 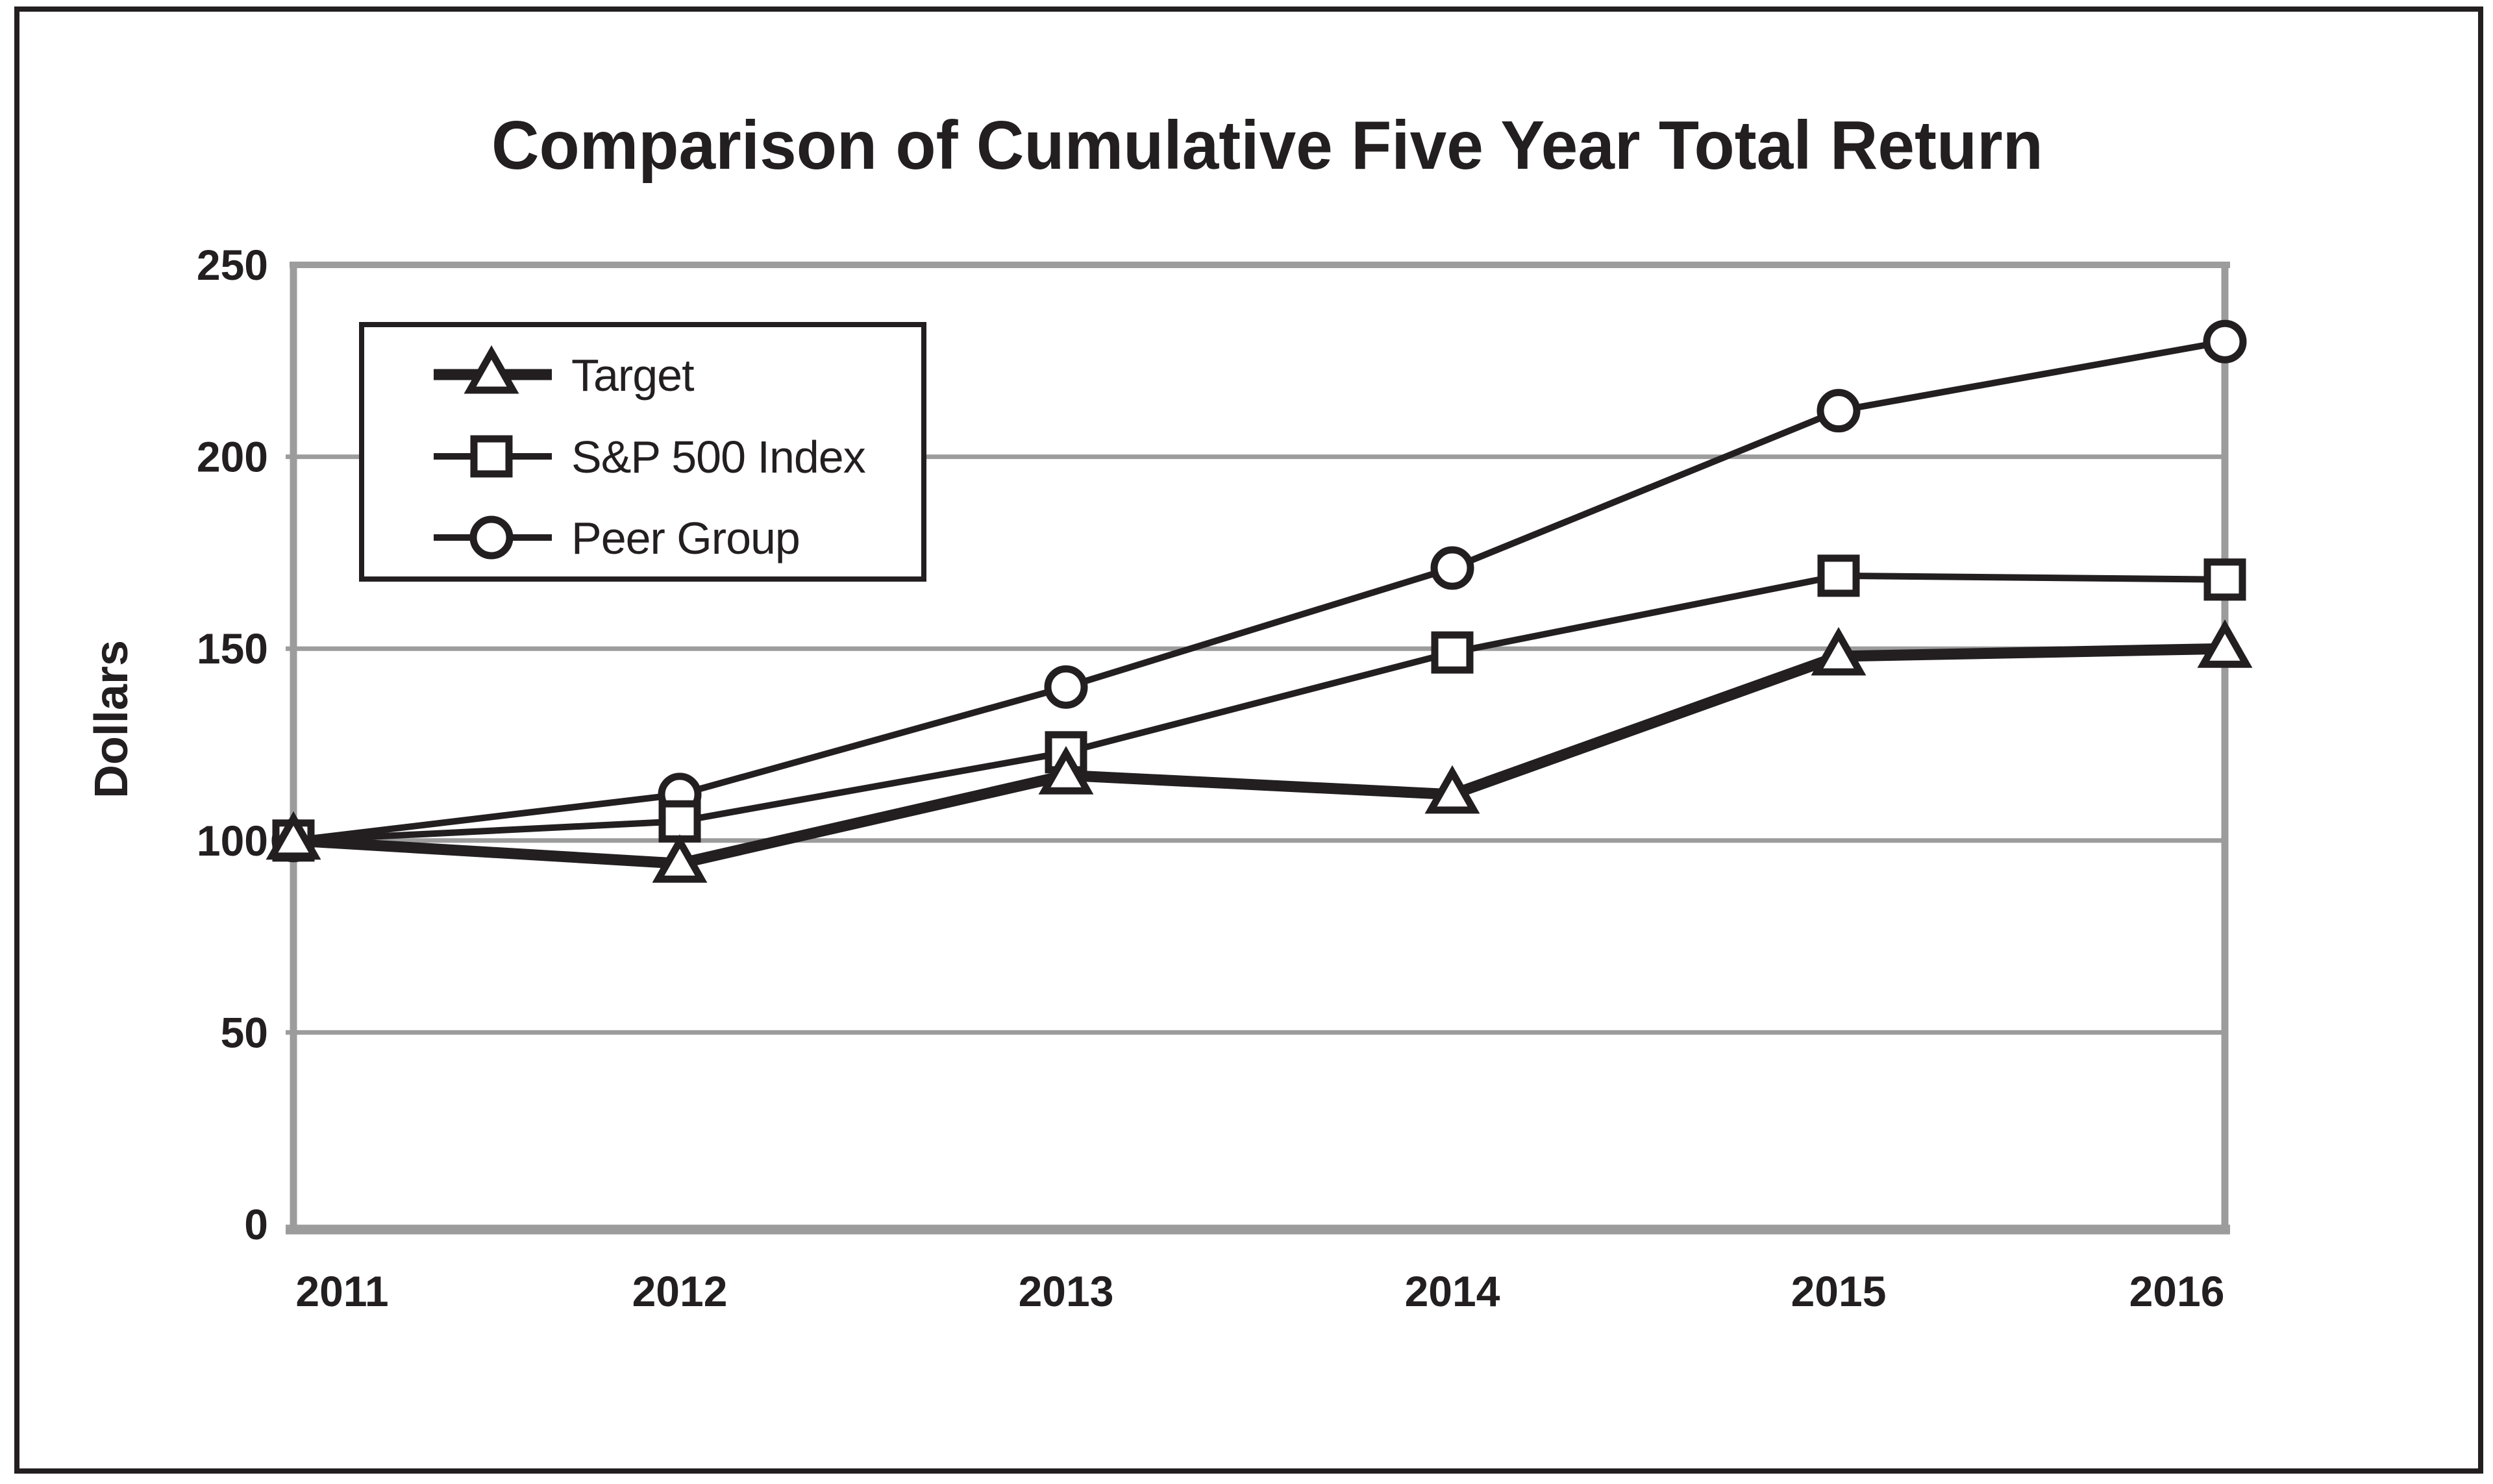 What do you see at coordinates (1066, 687) in the screenshot?
I see `marker-peer-group-2013` at bounding box center [1066, 687].